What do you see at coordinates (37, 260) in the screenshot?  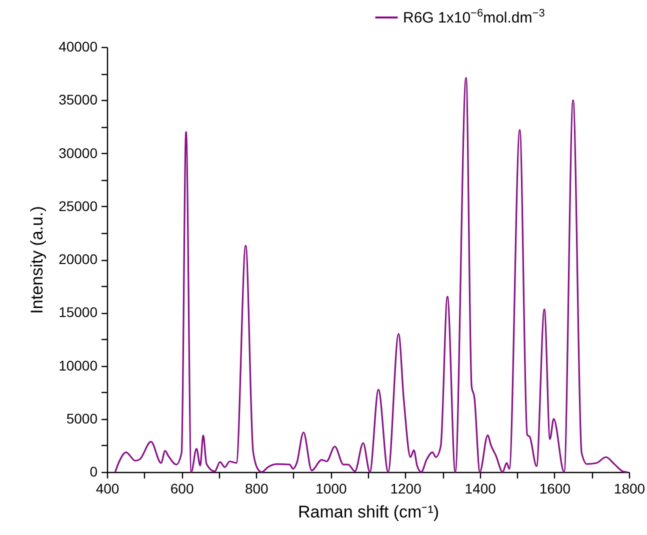 I see `y-axis-title: Intensity (a.u.)` at bounding box center [37, 260].